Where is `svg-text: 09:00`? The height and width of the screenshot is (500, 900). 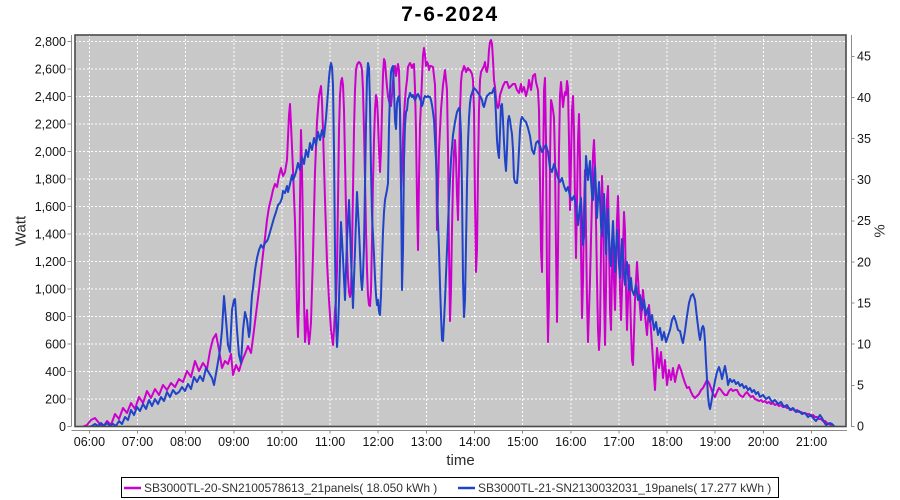
svg-text: 09:00 is located at coordinates (233, 442).